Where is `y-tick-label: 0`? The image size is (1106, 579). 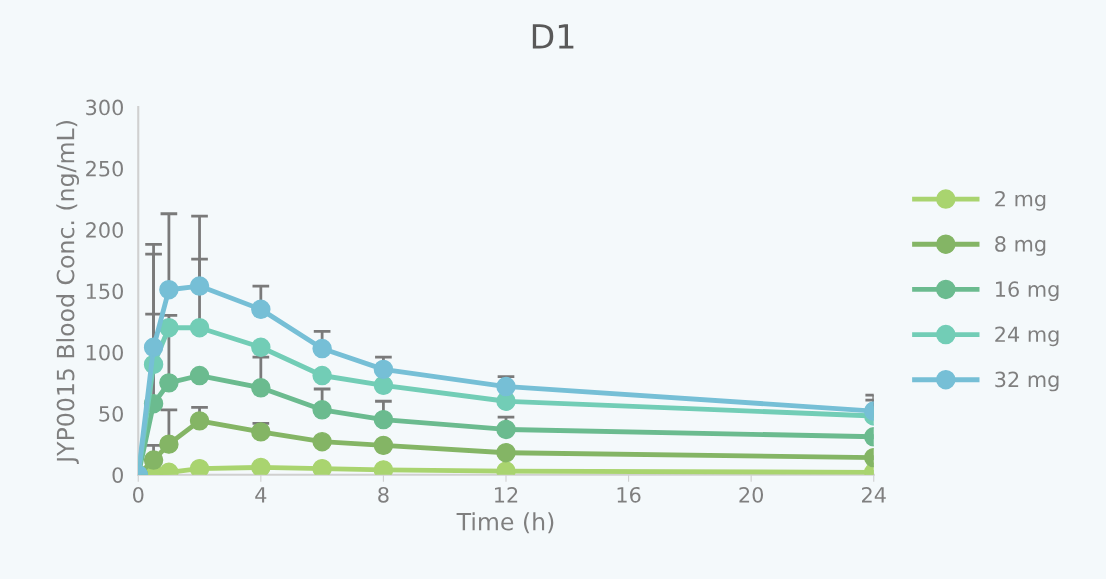
y-tick-label: 0 is located at coordinates (117, 475).